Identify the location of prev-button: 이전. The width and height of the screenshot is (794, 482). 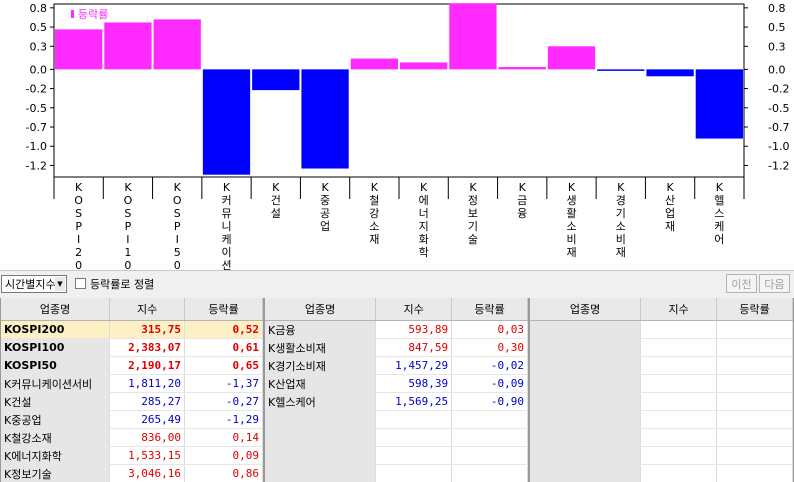
(741, 283).